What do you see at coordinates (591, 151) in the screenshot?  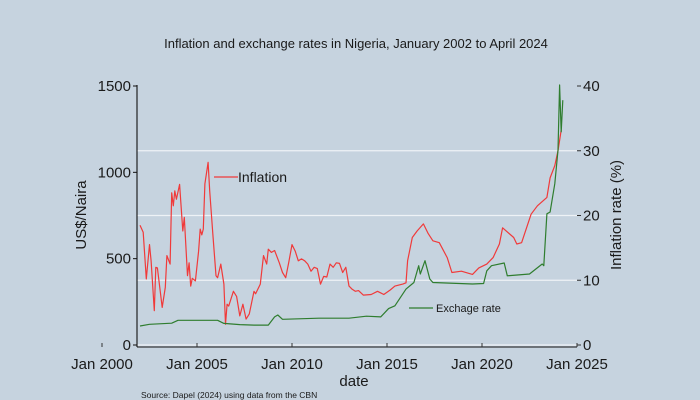 I see `y-right-tick-label: 30` at bounding box center [591, 151].